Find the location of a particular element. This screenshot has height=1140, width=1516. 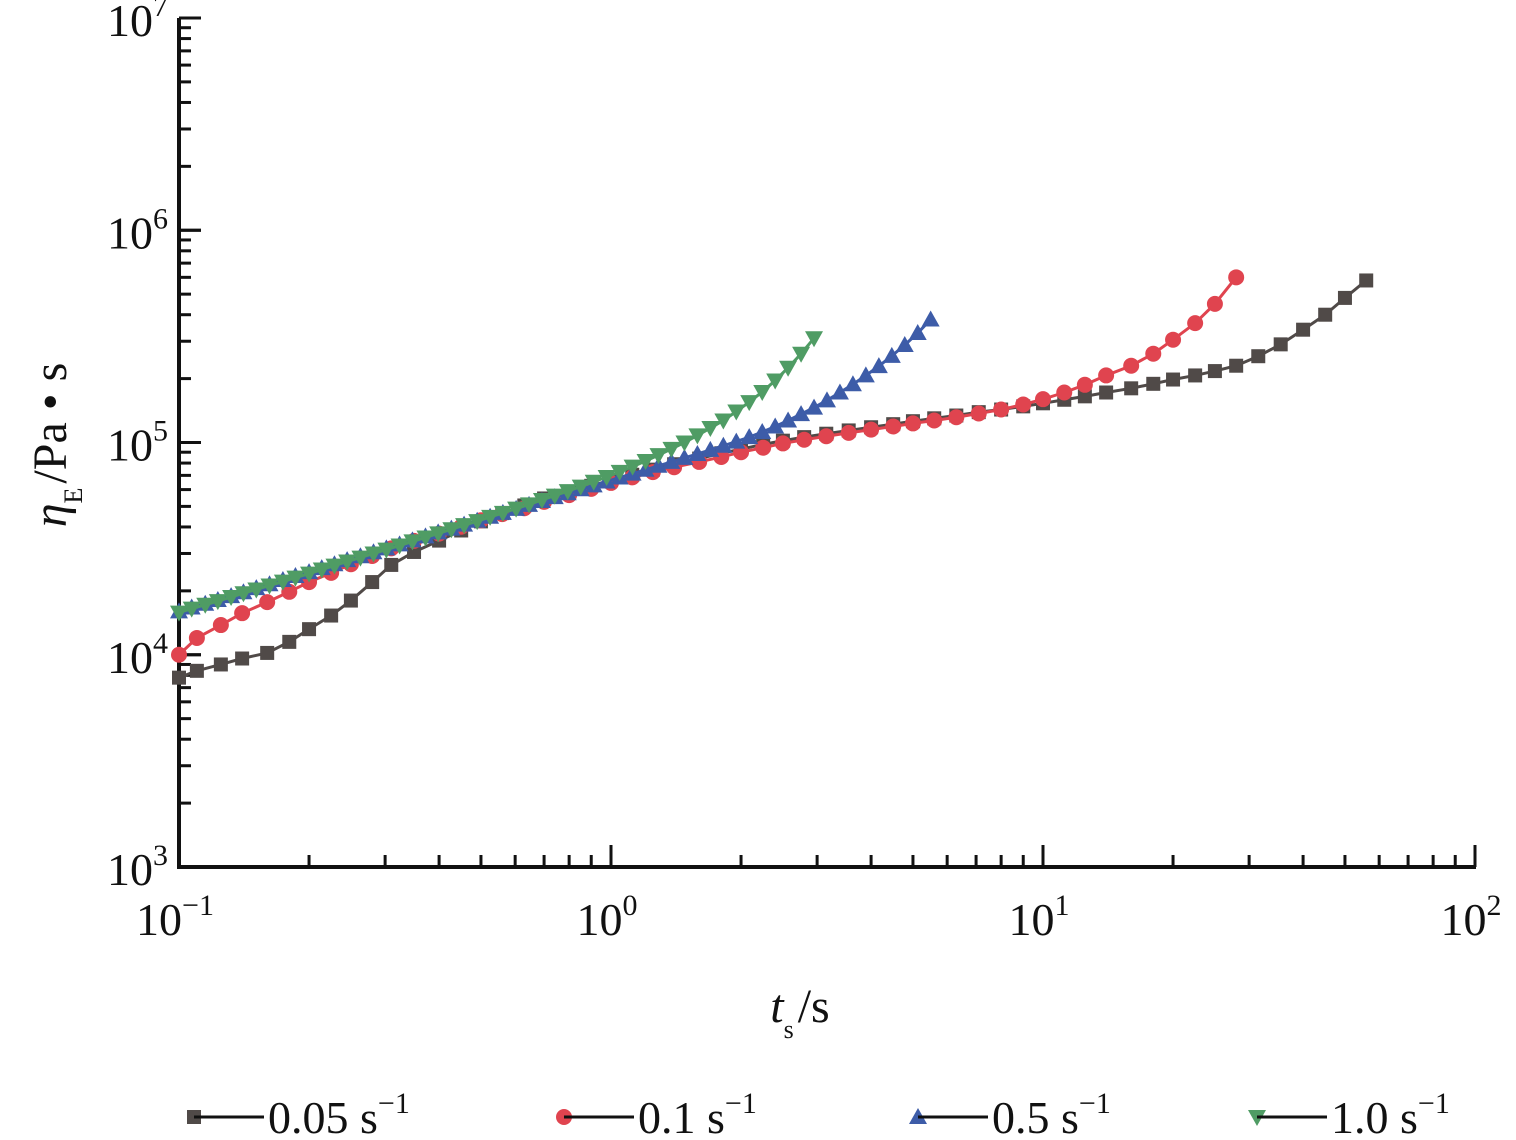

y-tick-label: 107 is located at coordinates (137, 23).